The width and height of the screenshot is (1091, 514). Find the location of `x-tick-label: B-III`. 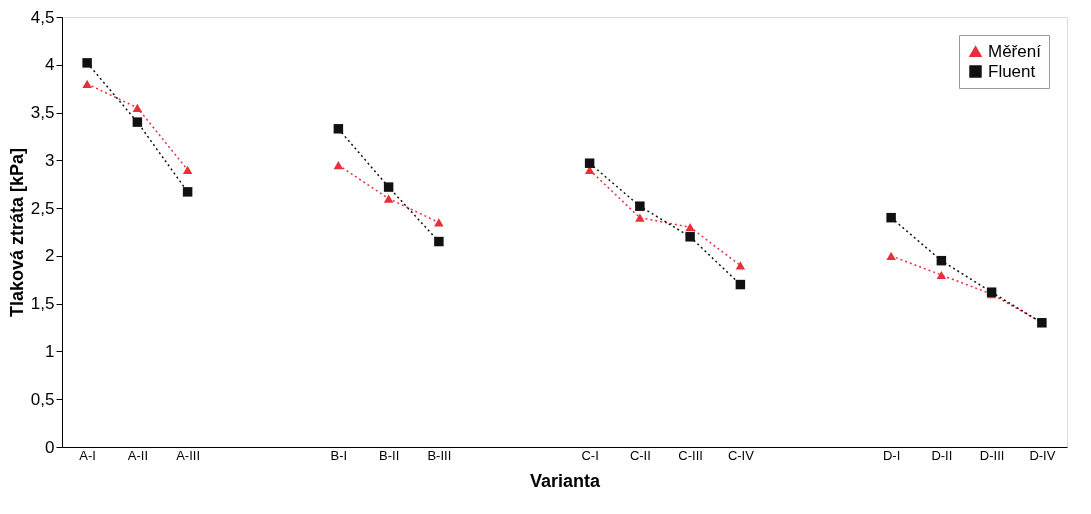

x-tick-label: B-III is located at coordinates (439, 455).